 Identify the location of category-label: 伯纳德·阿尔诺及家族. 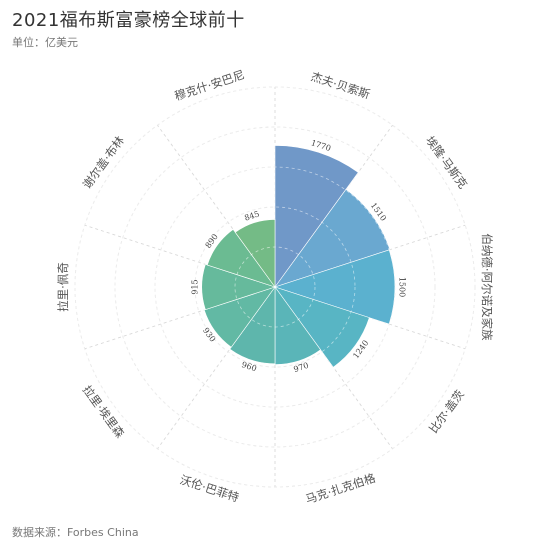
(487, 287).